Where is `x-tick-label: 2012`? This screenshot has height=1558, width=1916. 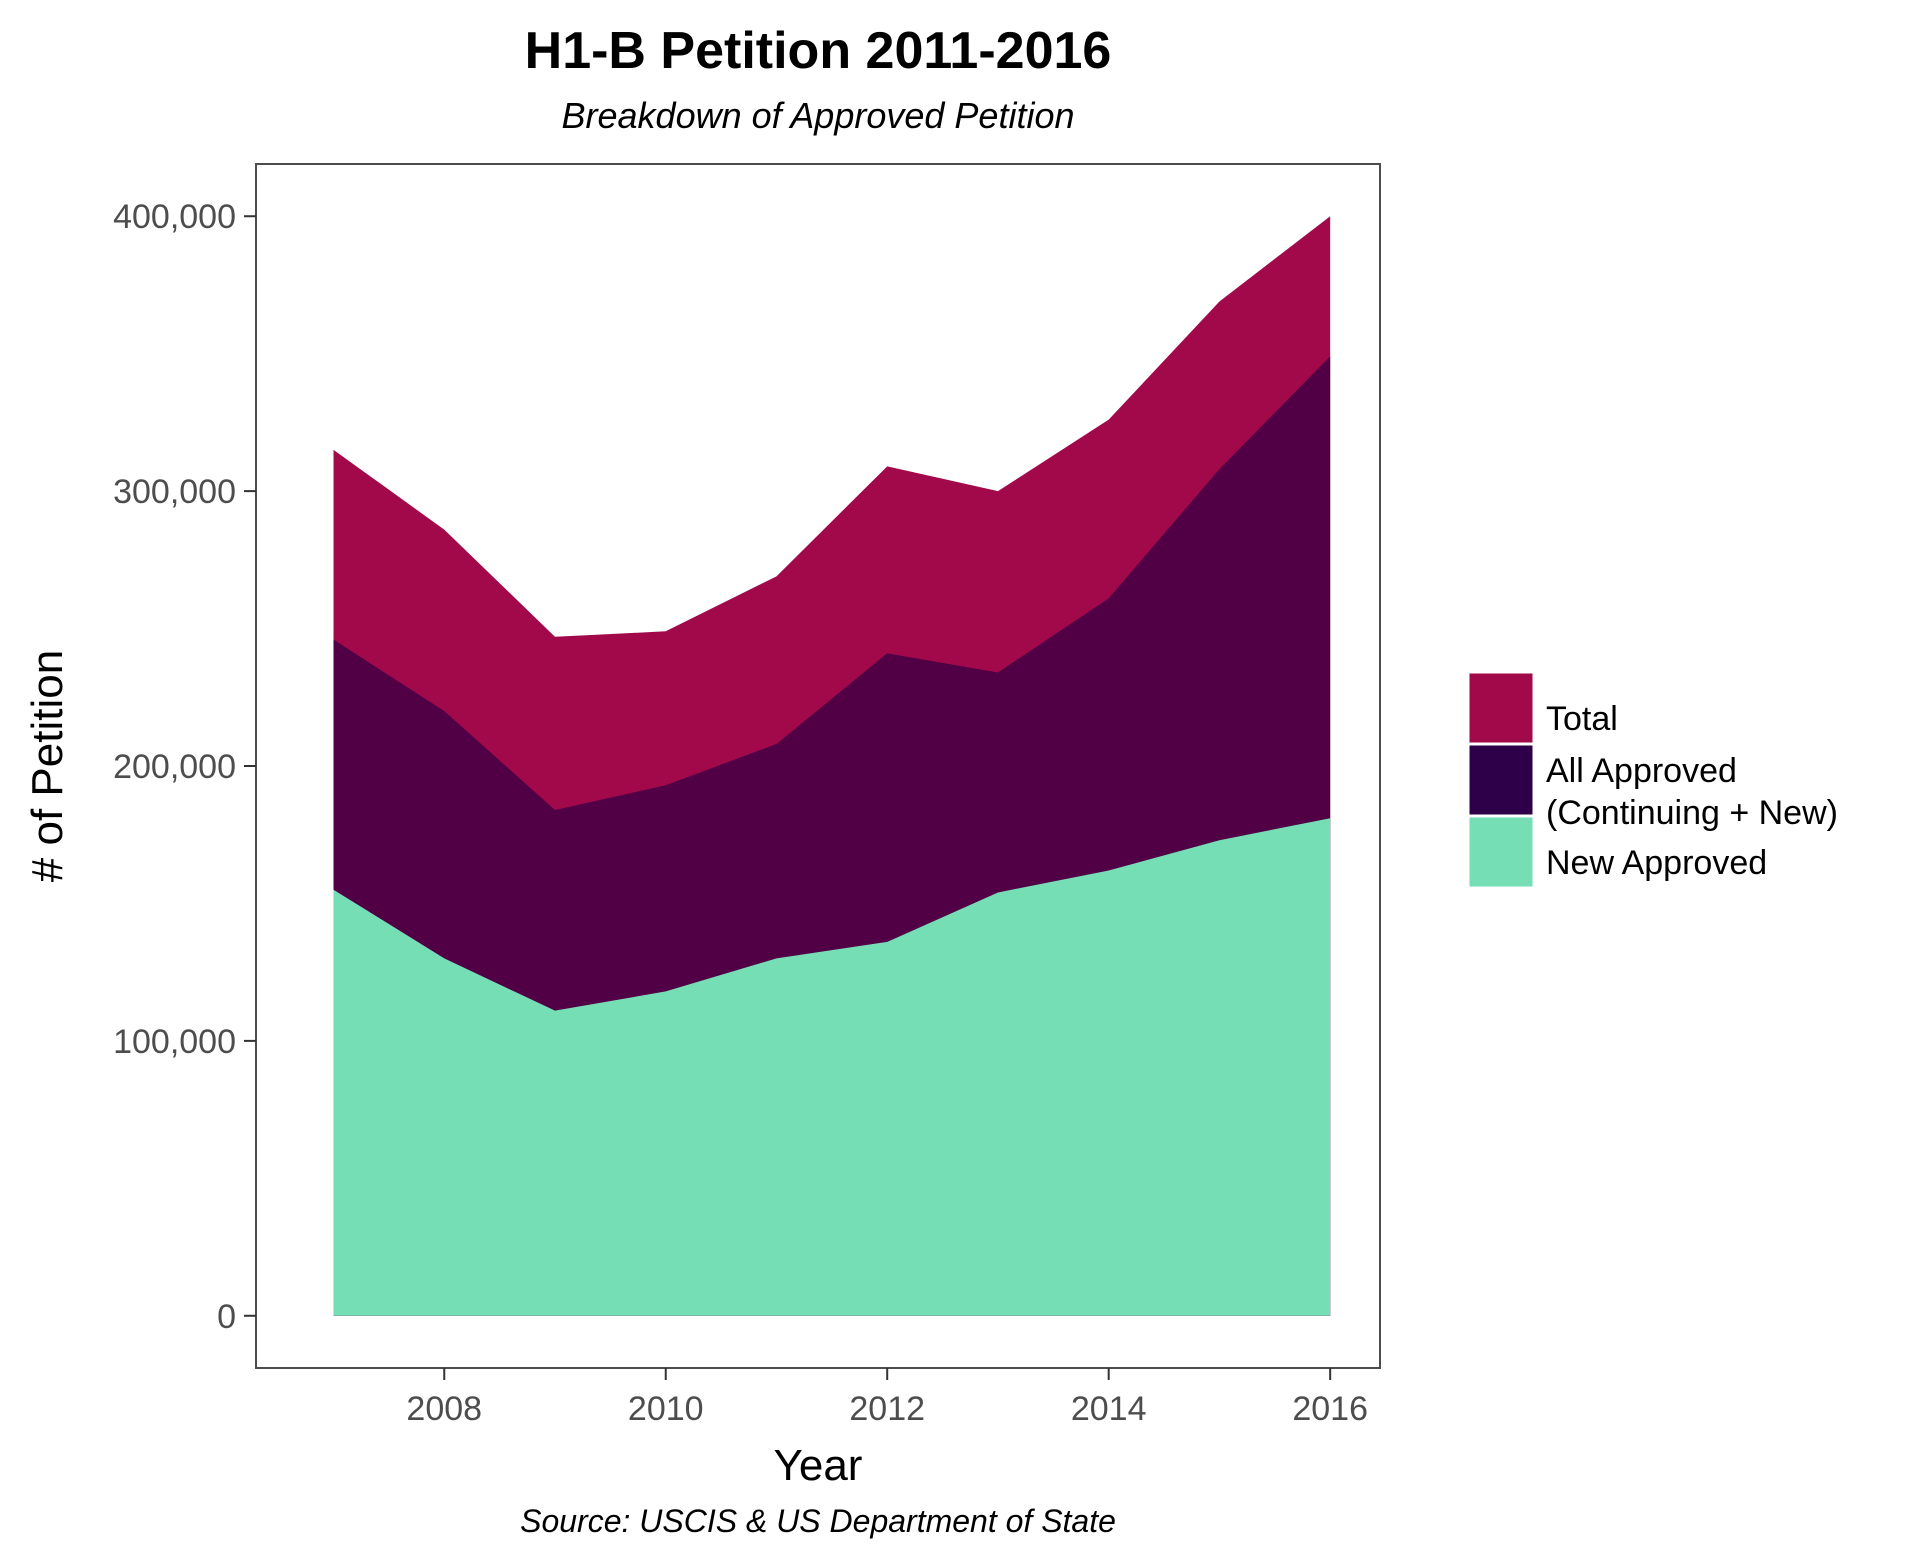
x-tick-label: 2012 is located at coordinates (887, 1409).